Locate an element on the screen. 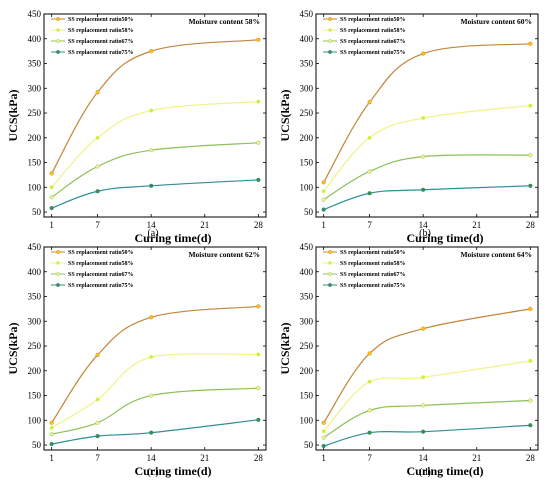 The width and height of the screenshot is (550, 486). moisture-annotation: Moisture content 60% is located at coordinates (496, 21).